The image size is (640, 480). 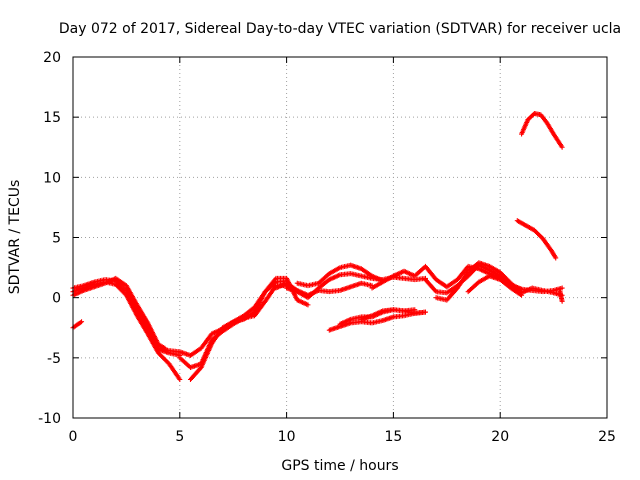 I want to click on y-tick-label: 15, so click(x=52, y=118).